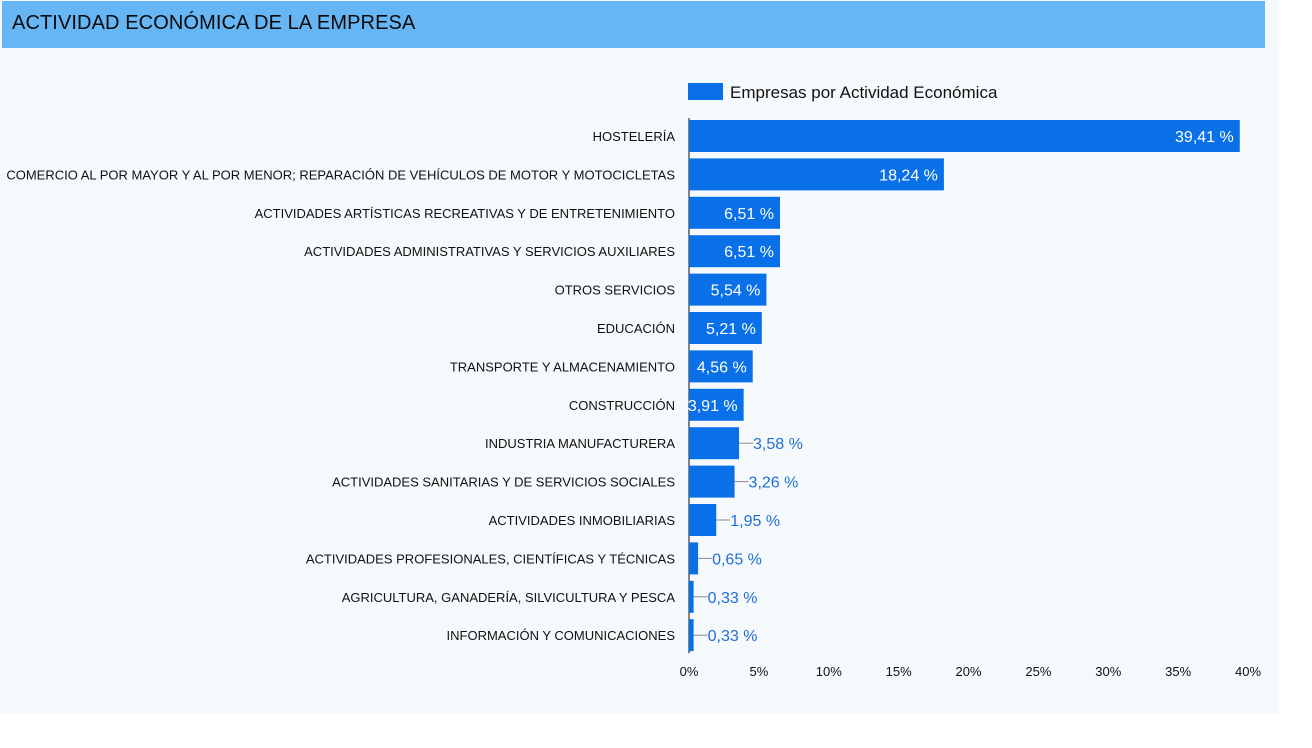 The width and height of the screenshot is (1312, 748). What do you see at coordinates (634, 136) in the screenshot?
I see `category-label: HOSTELERÍA` at bounding box center [634, 136].